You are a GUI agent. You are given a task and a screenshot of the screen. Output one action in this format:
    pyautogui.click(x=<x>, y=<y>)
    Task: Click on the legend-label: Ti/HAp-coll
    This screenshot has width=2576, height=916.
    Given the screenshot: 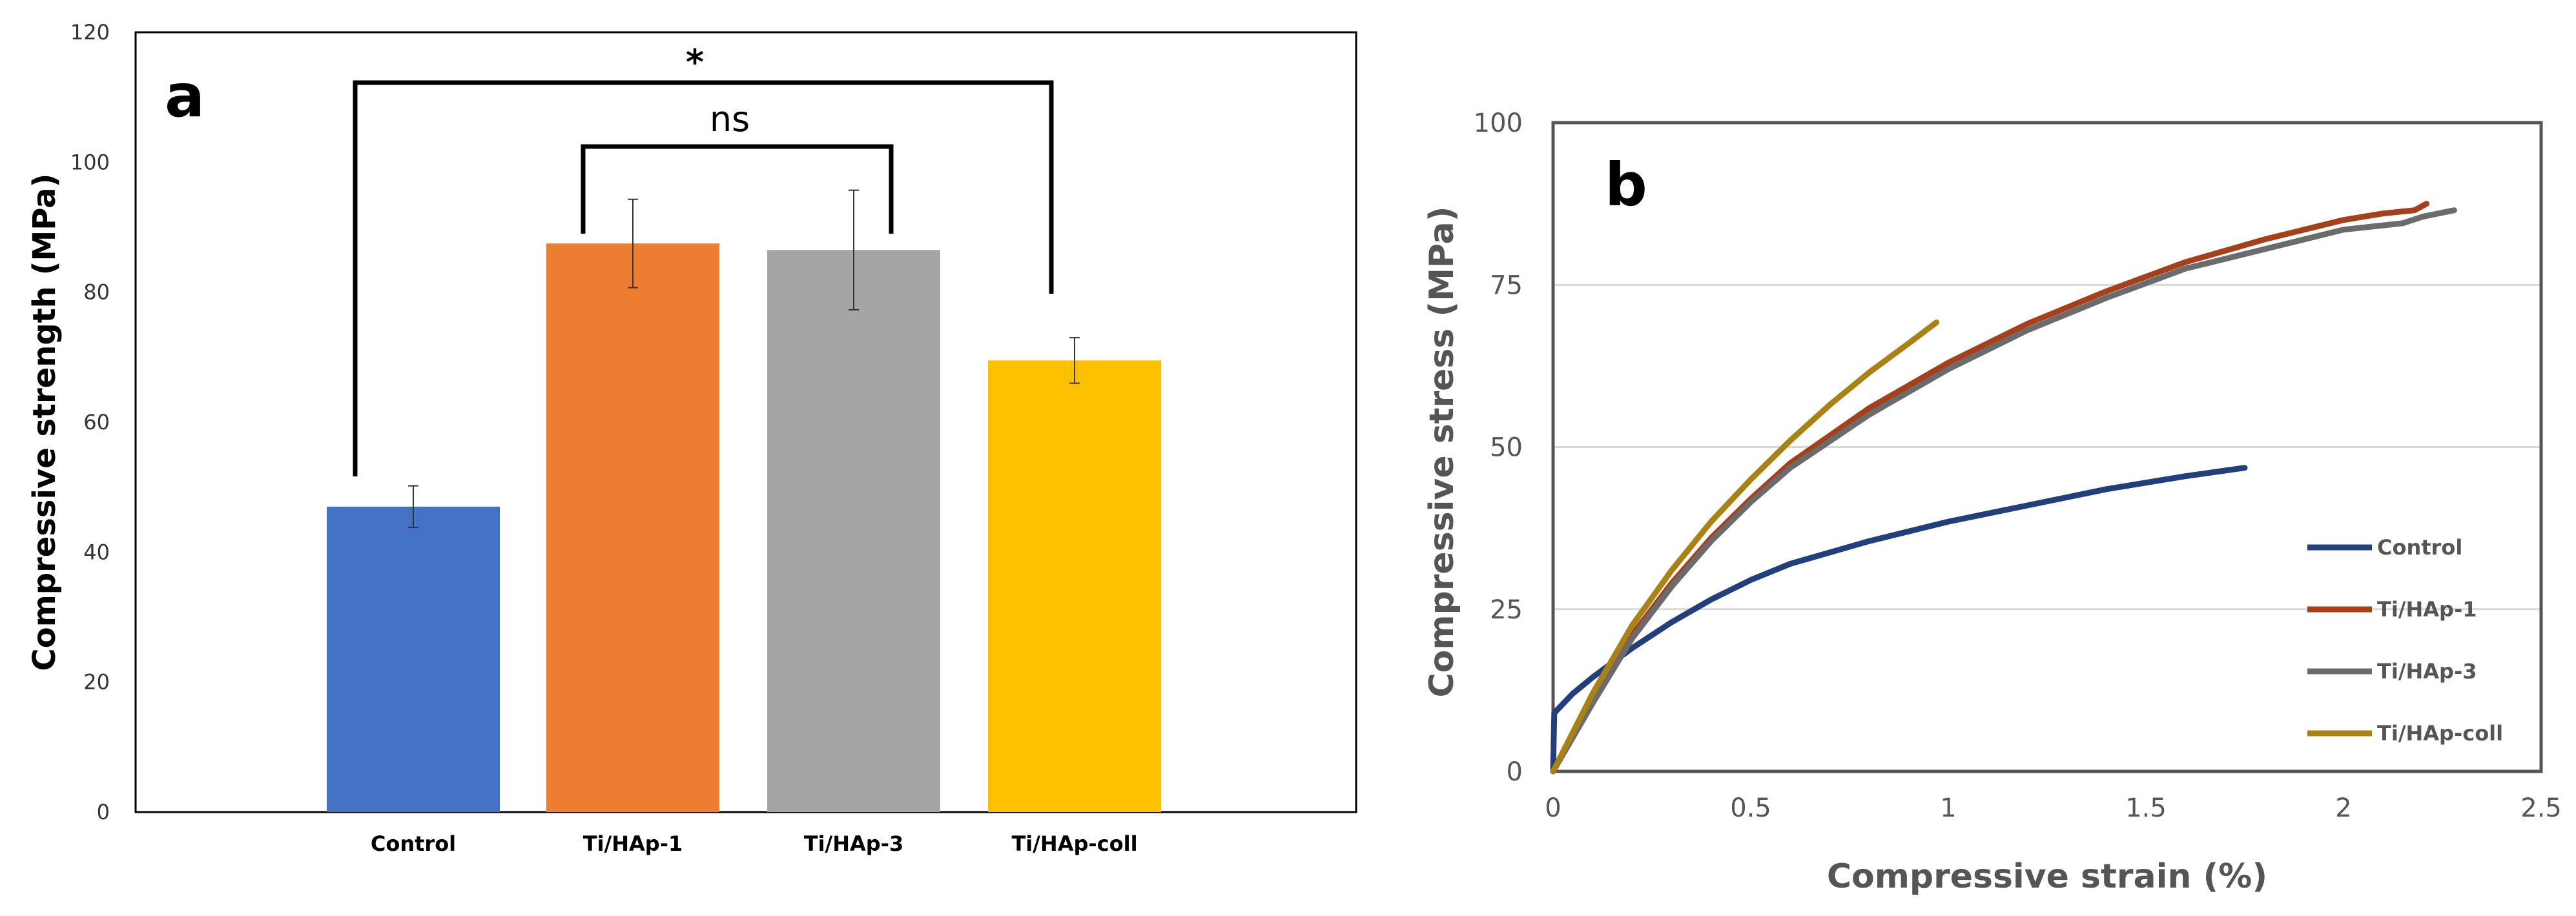 What is the action you would take?
    pyautogui.click(x=2440, y=733)
    